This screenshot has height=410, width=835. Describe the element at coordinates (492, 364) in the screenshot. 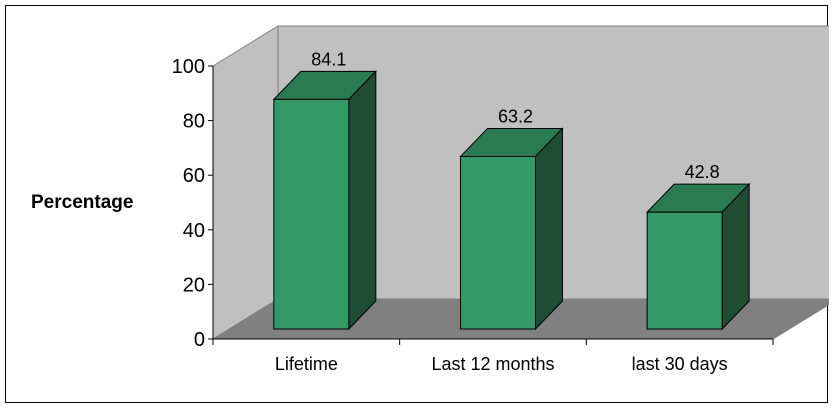

I see `x-category-label: Last 12 months` at that location.